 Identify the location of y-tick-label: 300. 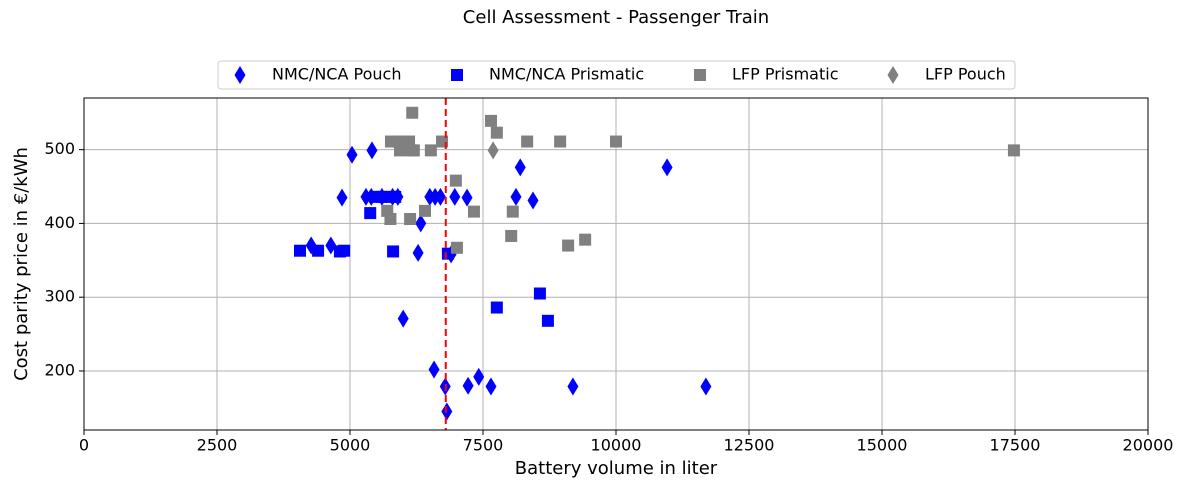
(59, 296).